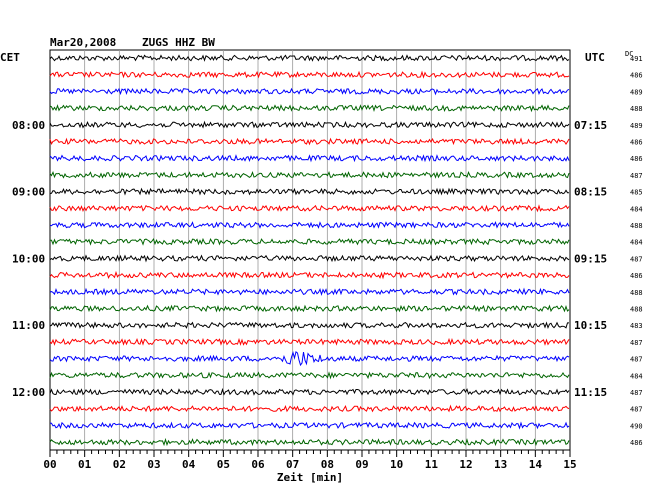 Image resolution: width=650 pixels, height=494 pixels. I want to click on header-date: Mar20,2008, so click(83, 42).